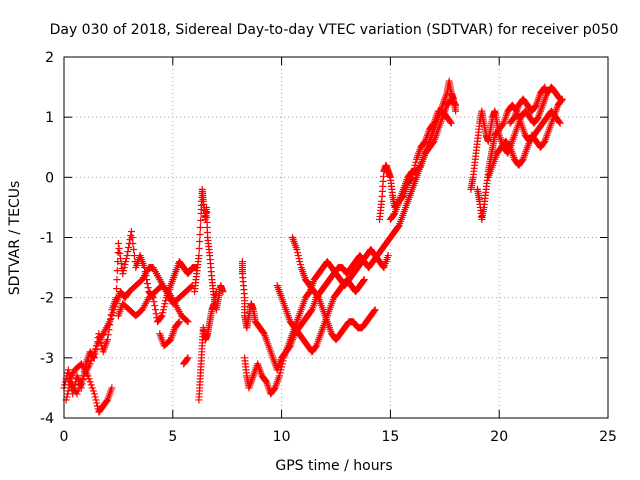  Describe the element at coordinates (64, 437) in the screenshot. I see `x-tick-label: 0` at that location.